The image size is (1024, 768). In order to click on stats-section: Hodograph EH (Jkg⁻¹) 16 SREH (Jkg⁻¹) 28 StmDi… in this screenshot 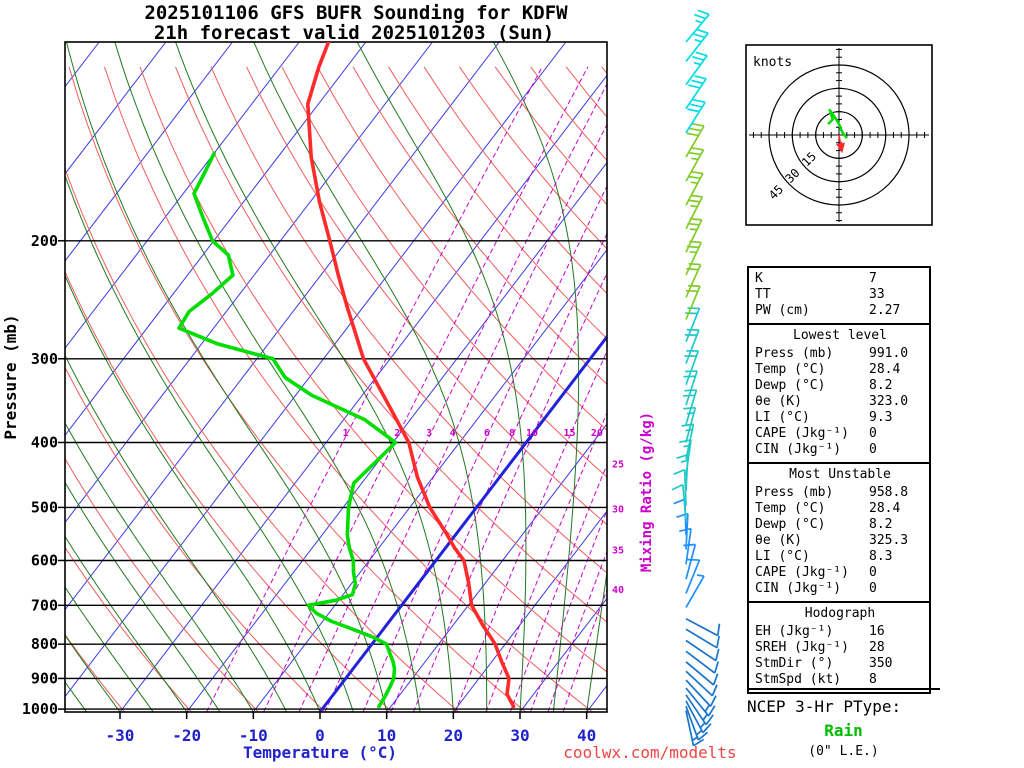, I will do `click(839, 647)`.